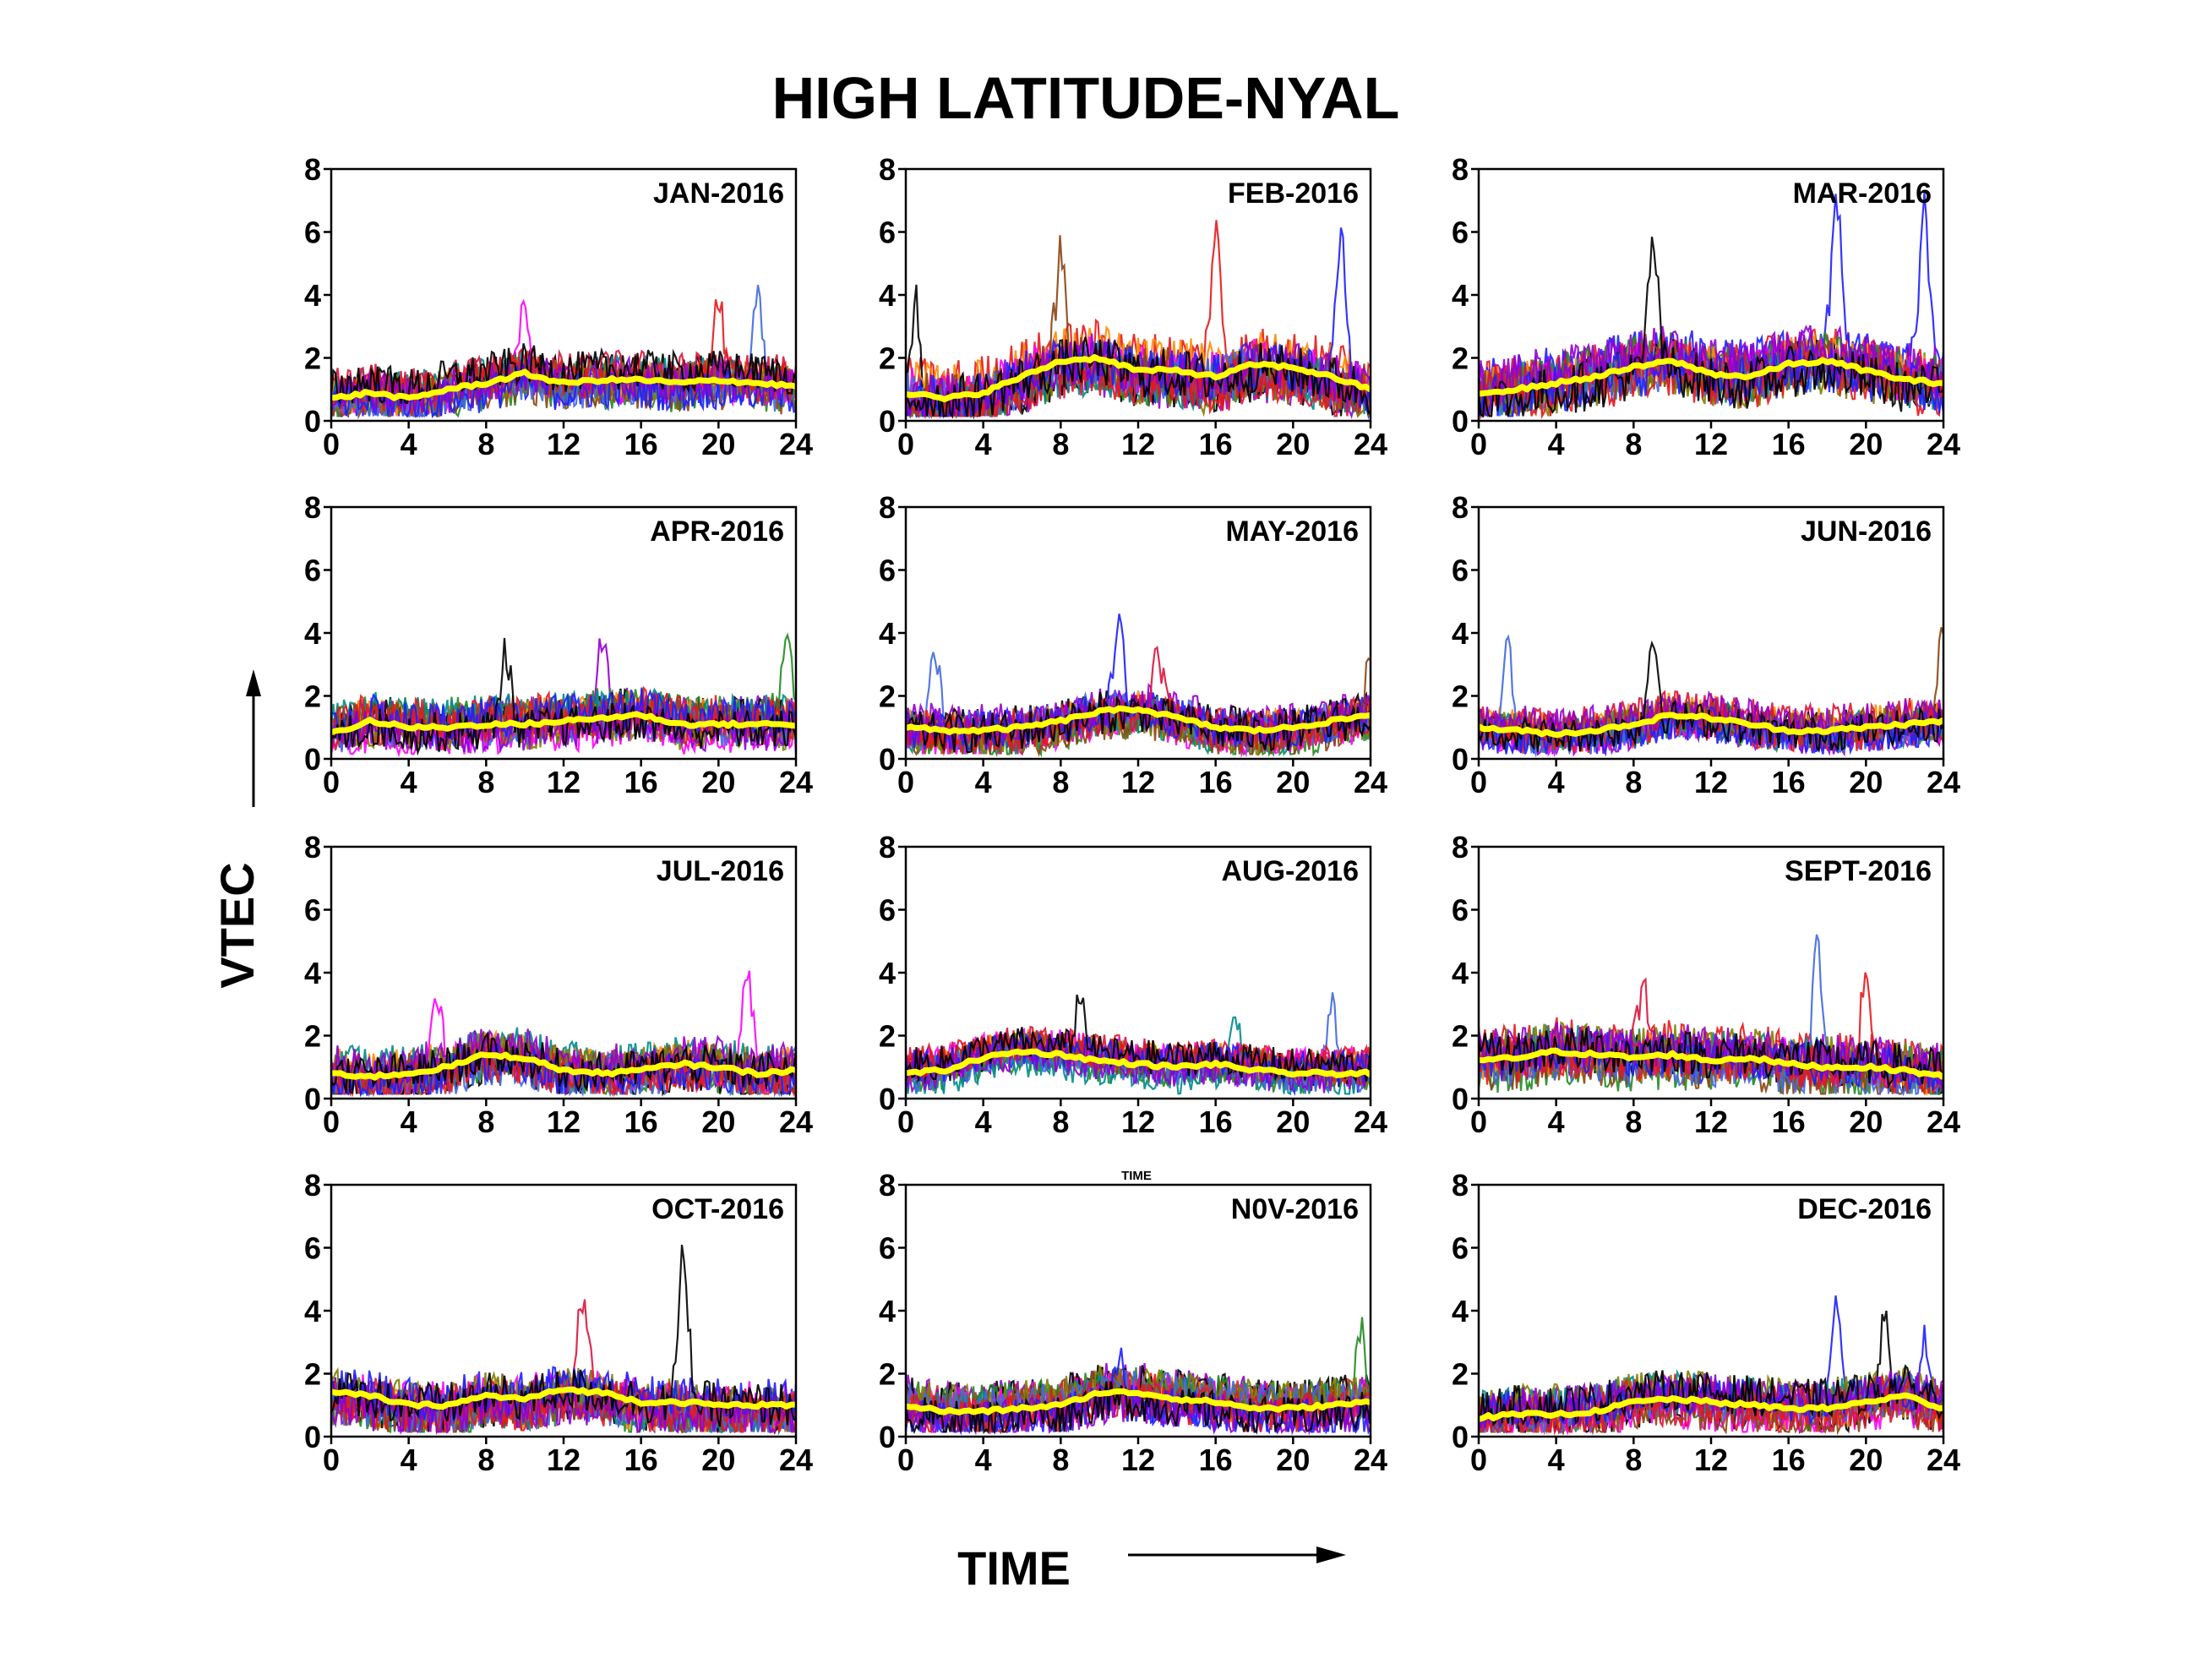 The image size is (2191, 1680). What do you see at coordinates (888, 1311) in the screenshot?
I see `y-tick-label: 4` at bounding box center [888, 1311].